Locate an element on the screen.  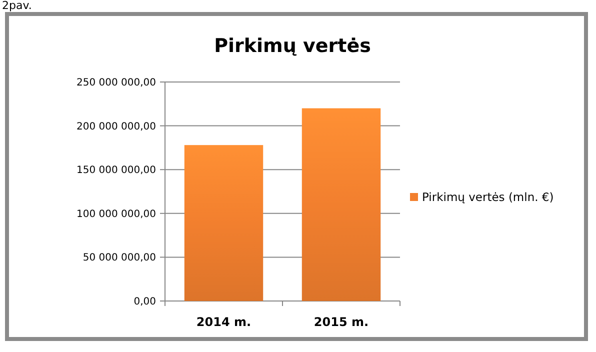
y-tick-label: 100 000 000,00 is located at coordinates (116, 214).